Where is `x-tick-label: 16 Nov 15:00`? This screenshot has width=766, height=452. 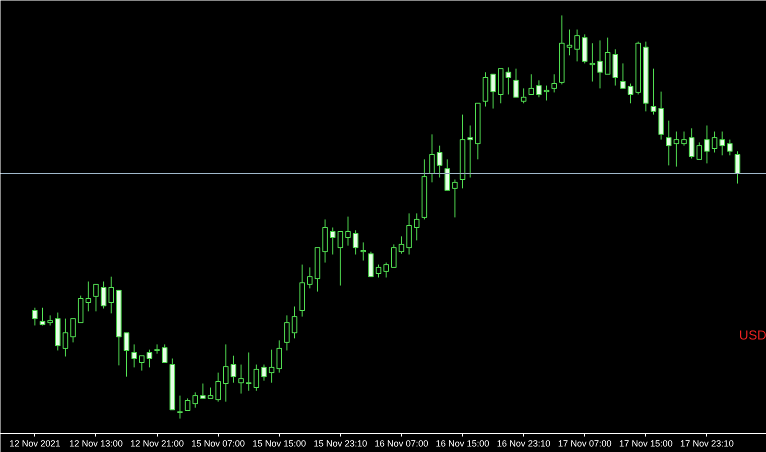
x-tick-label: 16 Nov 15:00 is located at coordinates (463, 443).